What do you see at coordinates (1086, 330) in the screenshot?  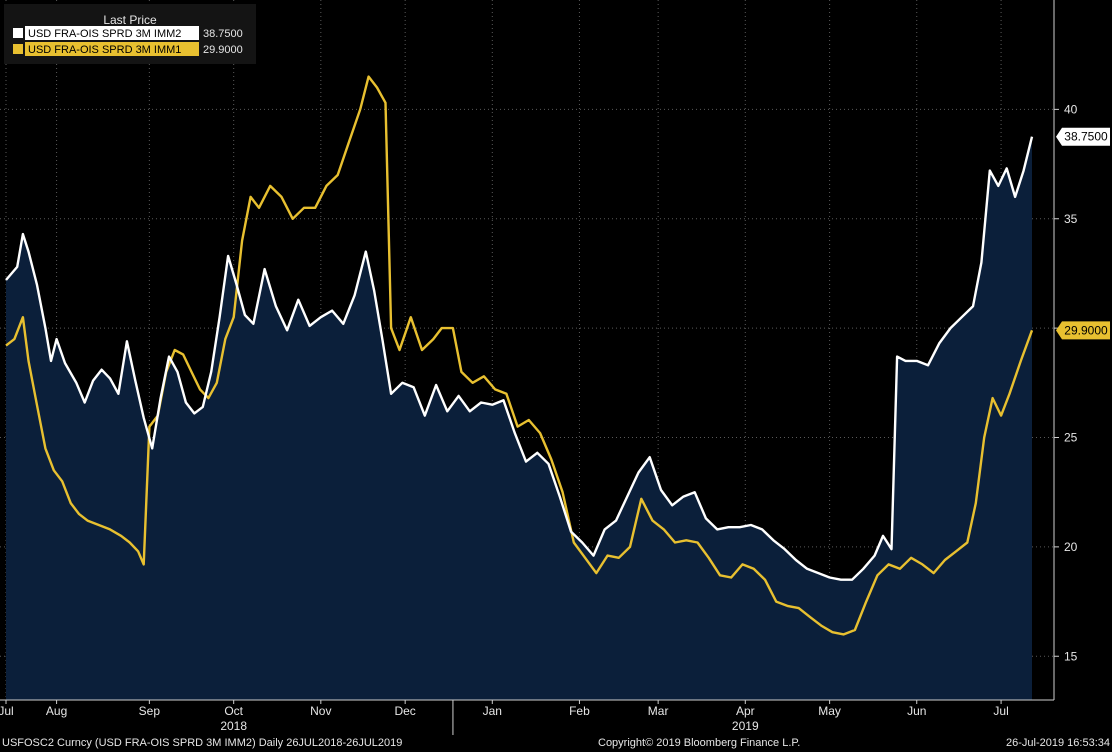 I see `badge-value: 29.9000` at bounding box center [1086, 330].